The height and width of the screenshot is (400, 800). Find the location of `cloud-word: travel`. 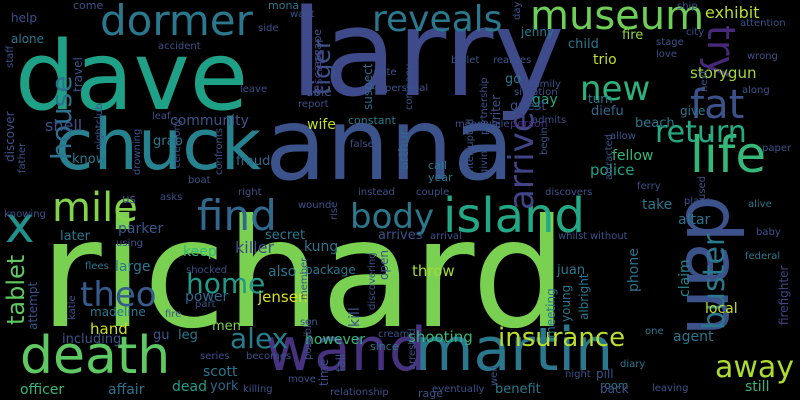

cloud-word: travel is located at coordinates (78, 74).